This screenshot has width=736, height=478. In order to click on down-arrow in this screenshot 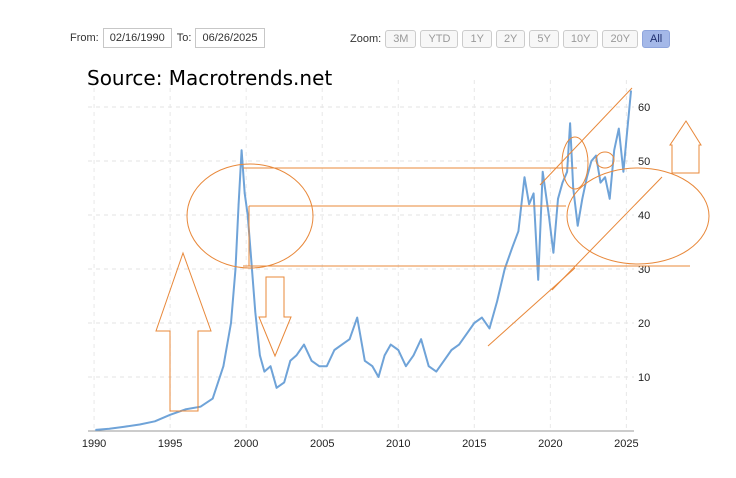, I will do `click(275, 317)`.